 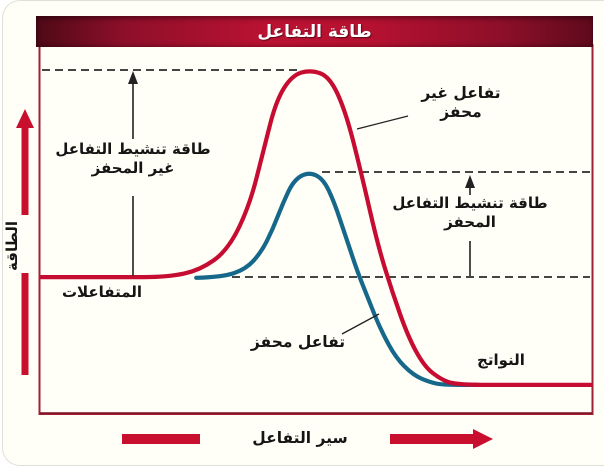 What do you see at coordinates (12, 246) in the screenshot?
I see `energy-axis-label: الطاقة` at bounding box center [12, 246].